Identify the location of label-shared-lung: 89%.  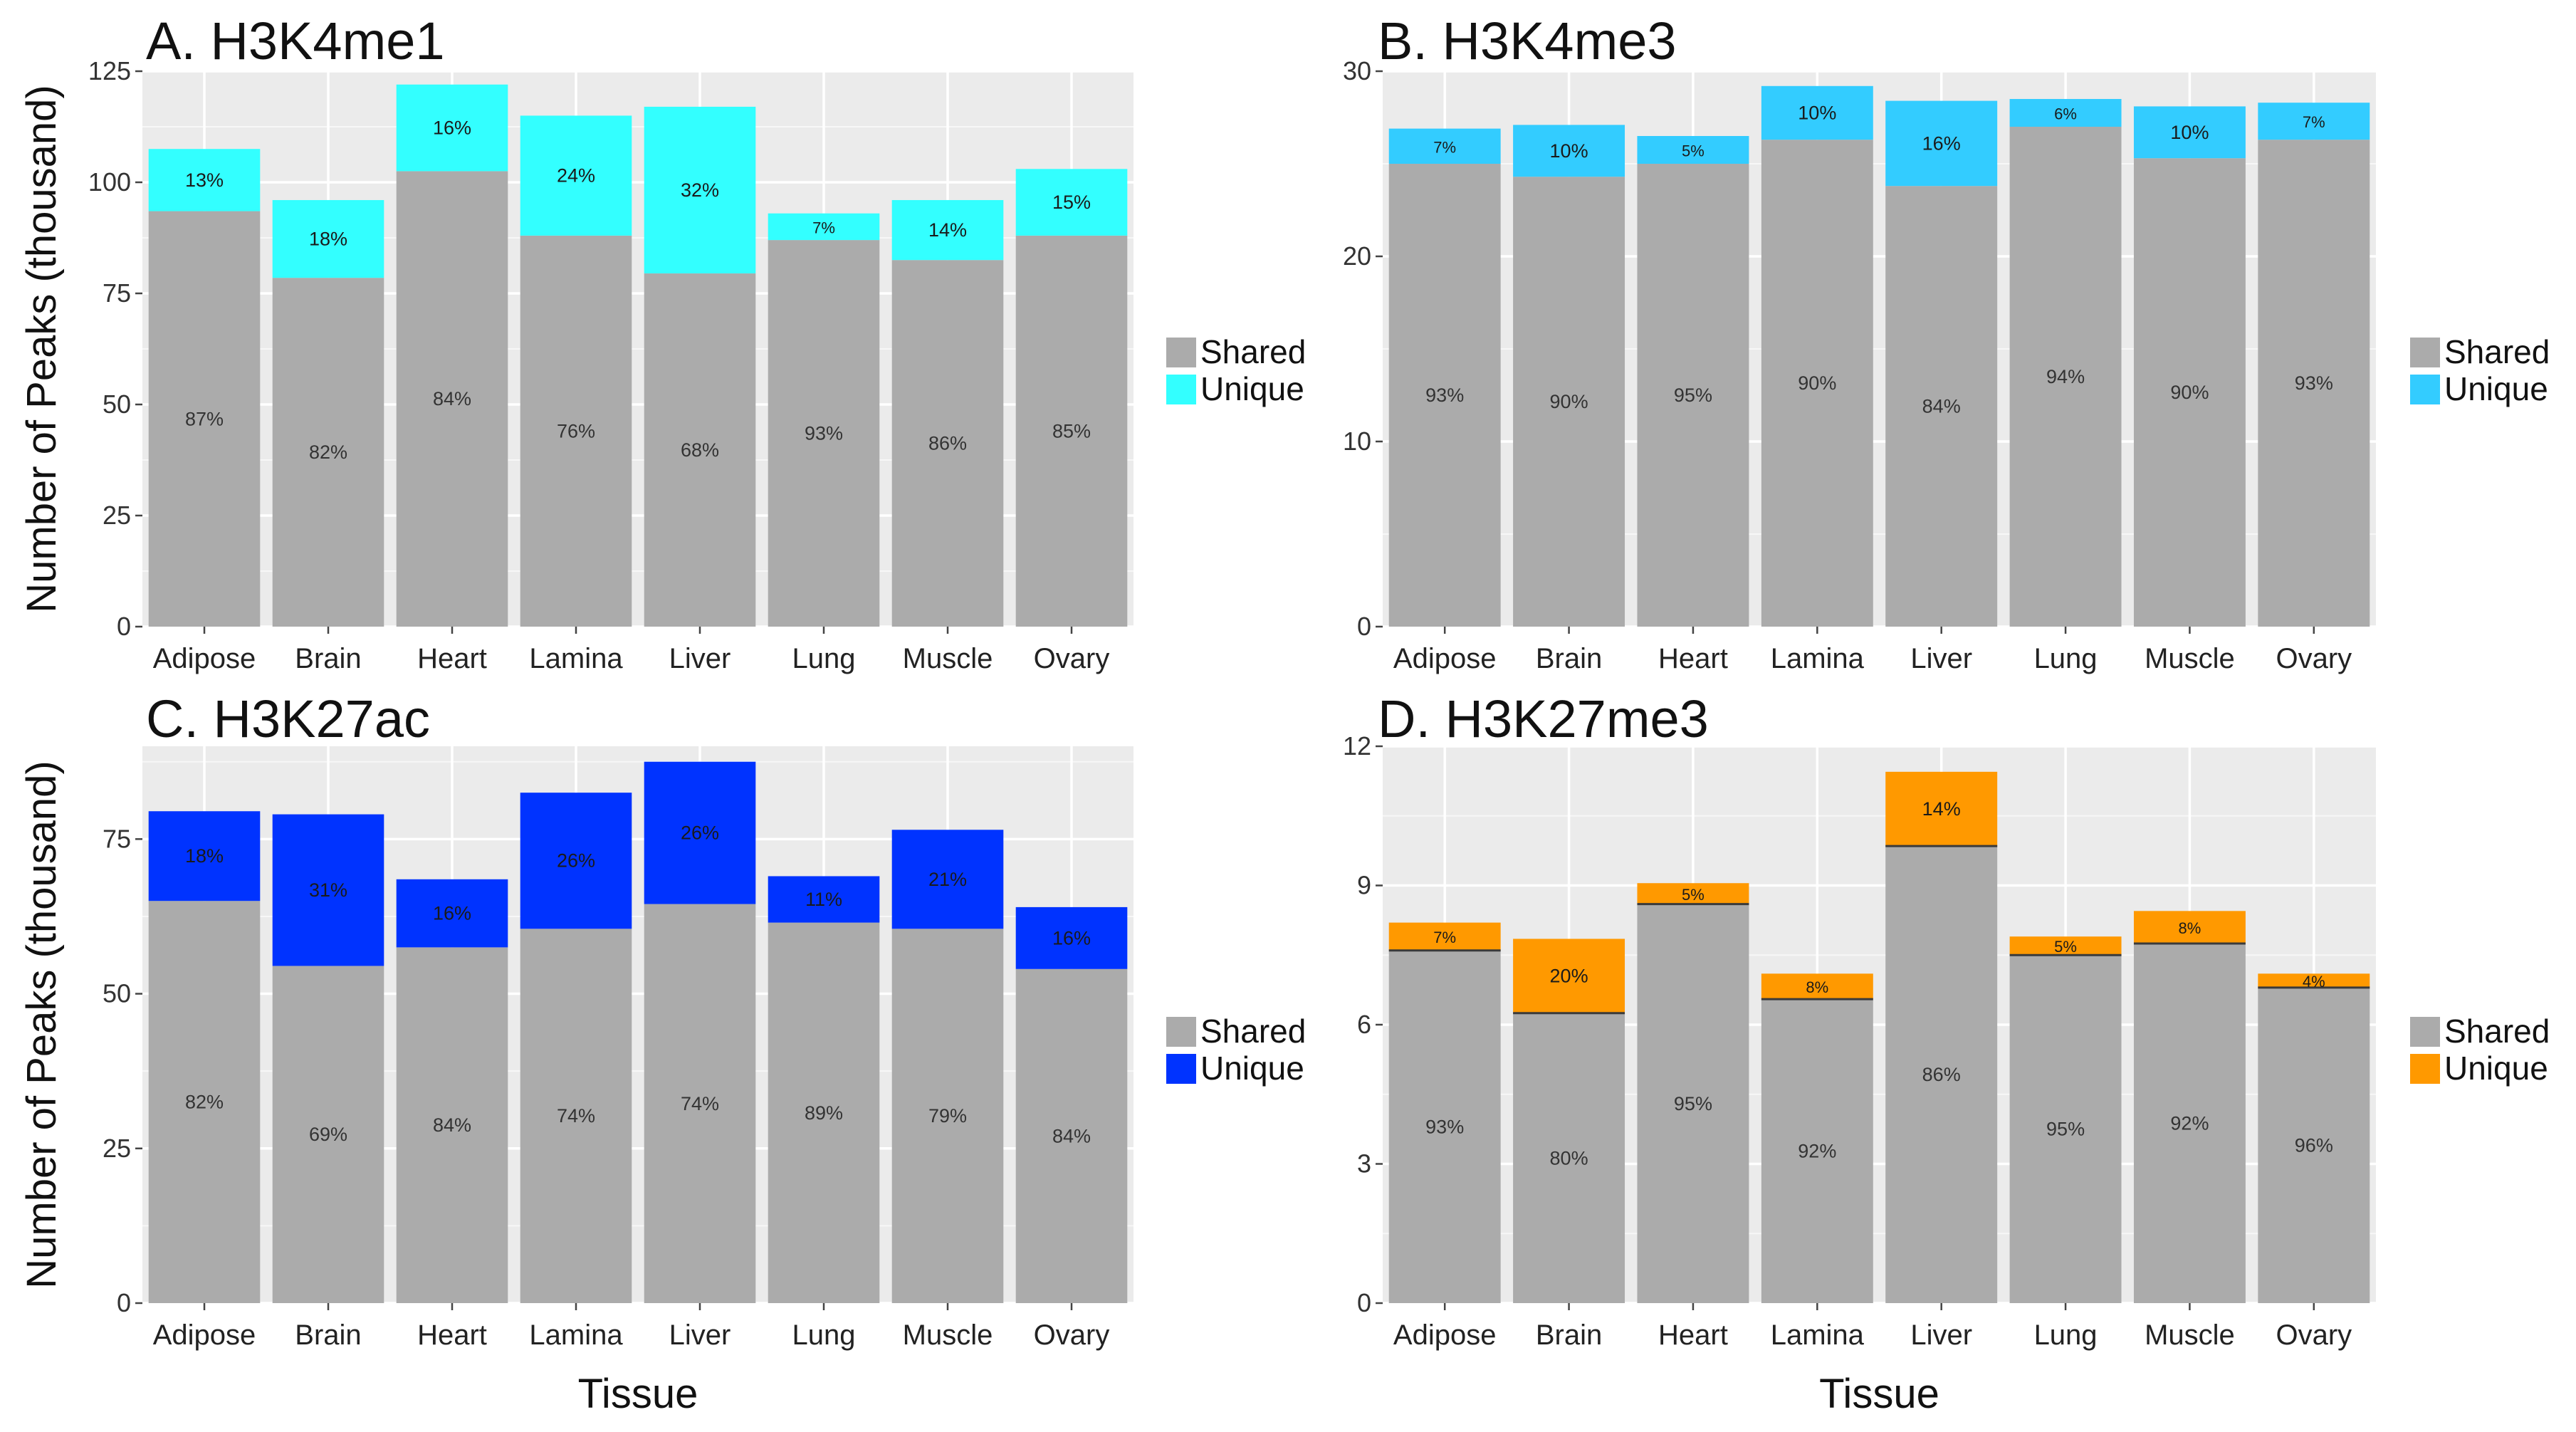
(824, 1113).